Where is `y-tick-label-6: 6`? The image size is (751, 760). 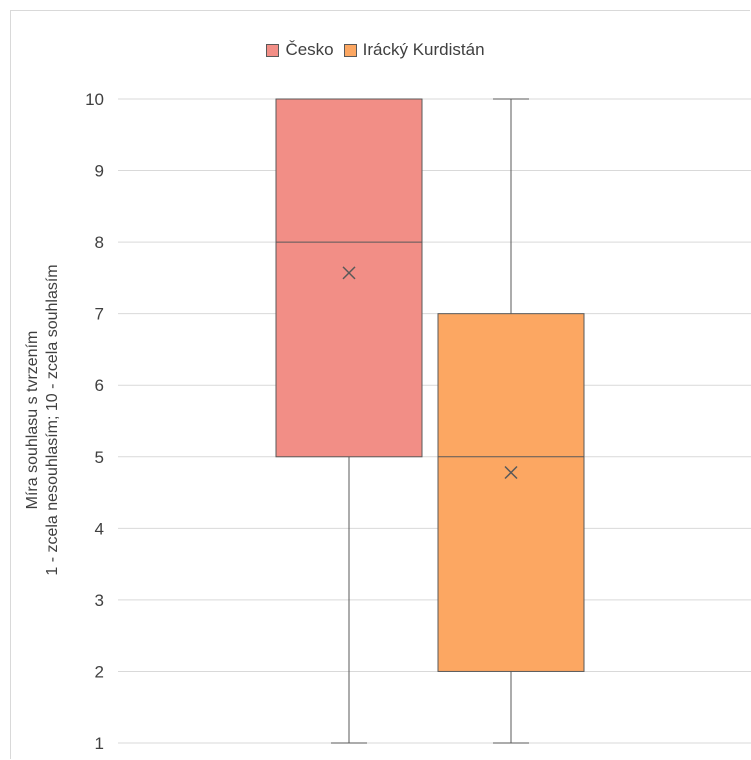
y-tick-label-6: 6 is located at coordinates (99, 385).